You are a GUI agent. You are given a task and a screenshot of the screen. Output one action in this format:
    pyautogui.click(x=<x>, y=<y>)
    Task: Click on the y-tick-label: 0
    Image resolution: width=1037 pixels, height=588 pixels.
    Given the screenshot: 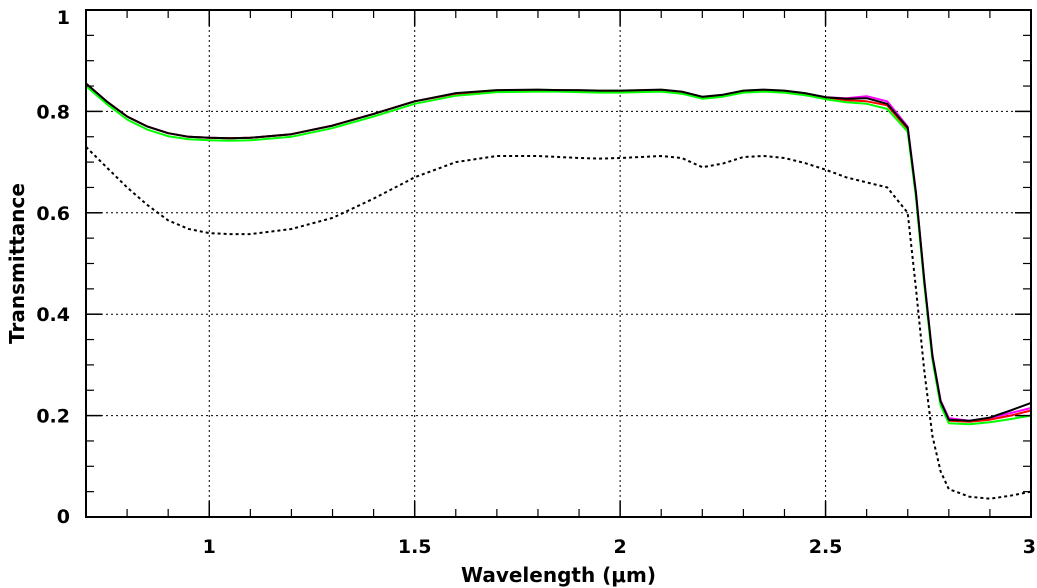 What is the action you would take?
    pyautogui.click(x=63, y=517)
    